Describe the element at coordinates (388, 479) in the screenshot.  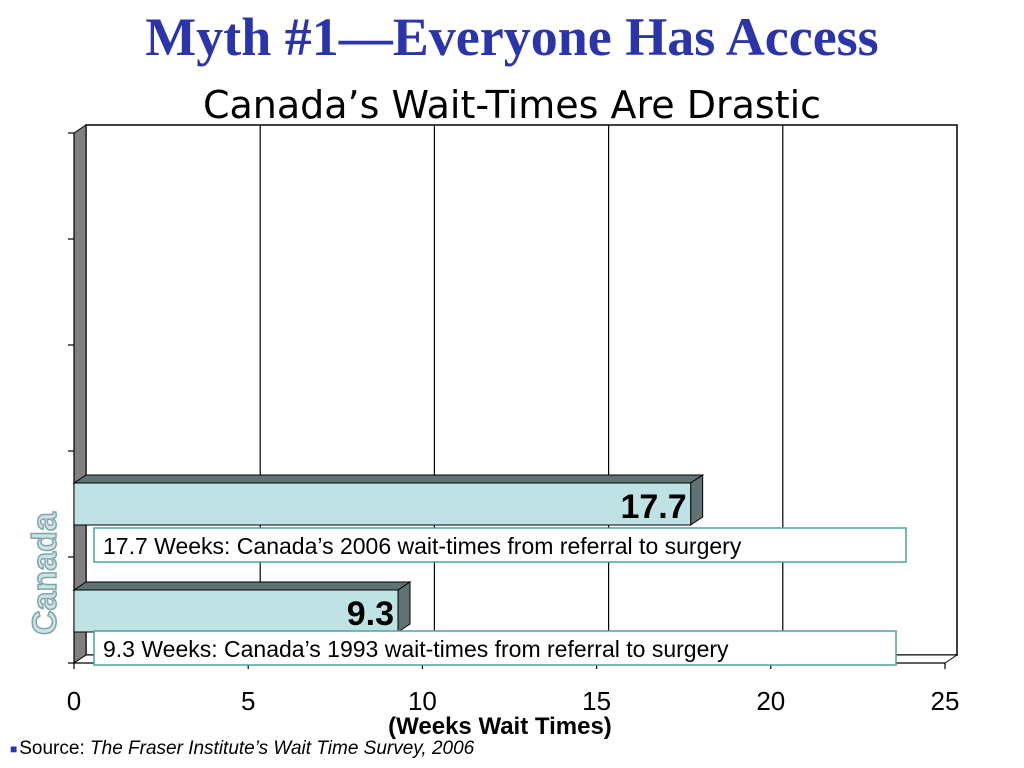
I see `bar-top-2006` at that location.